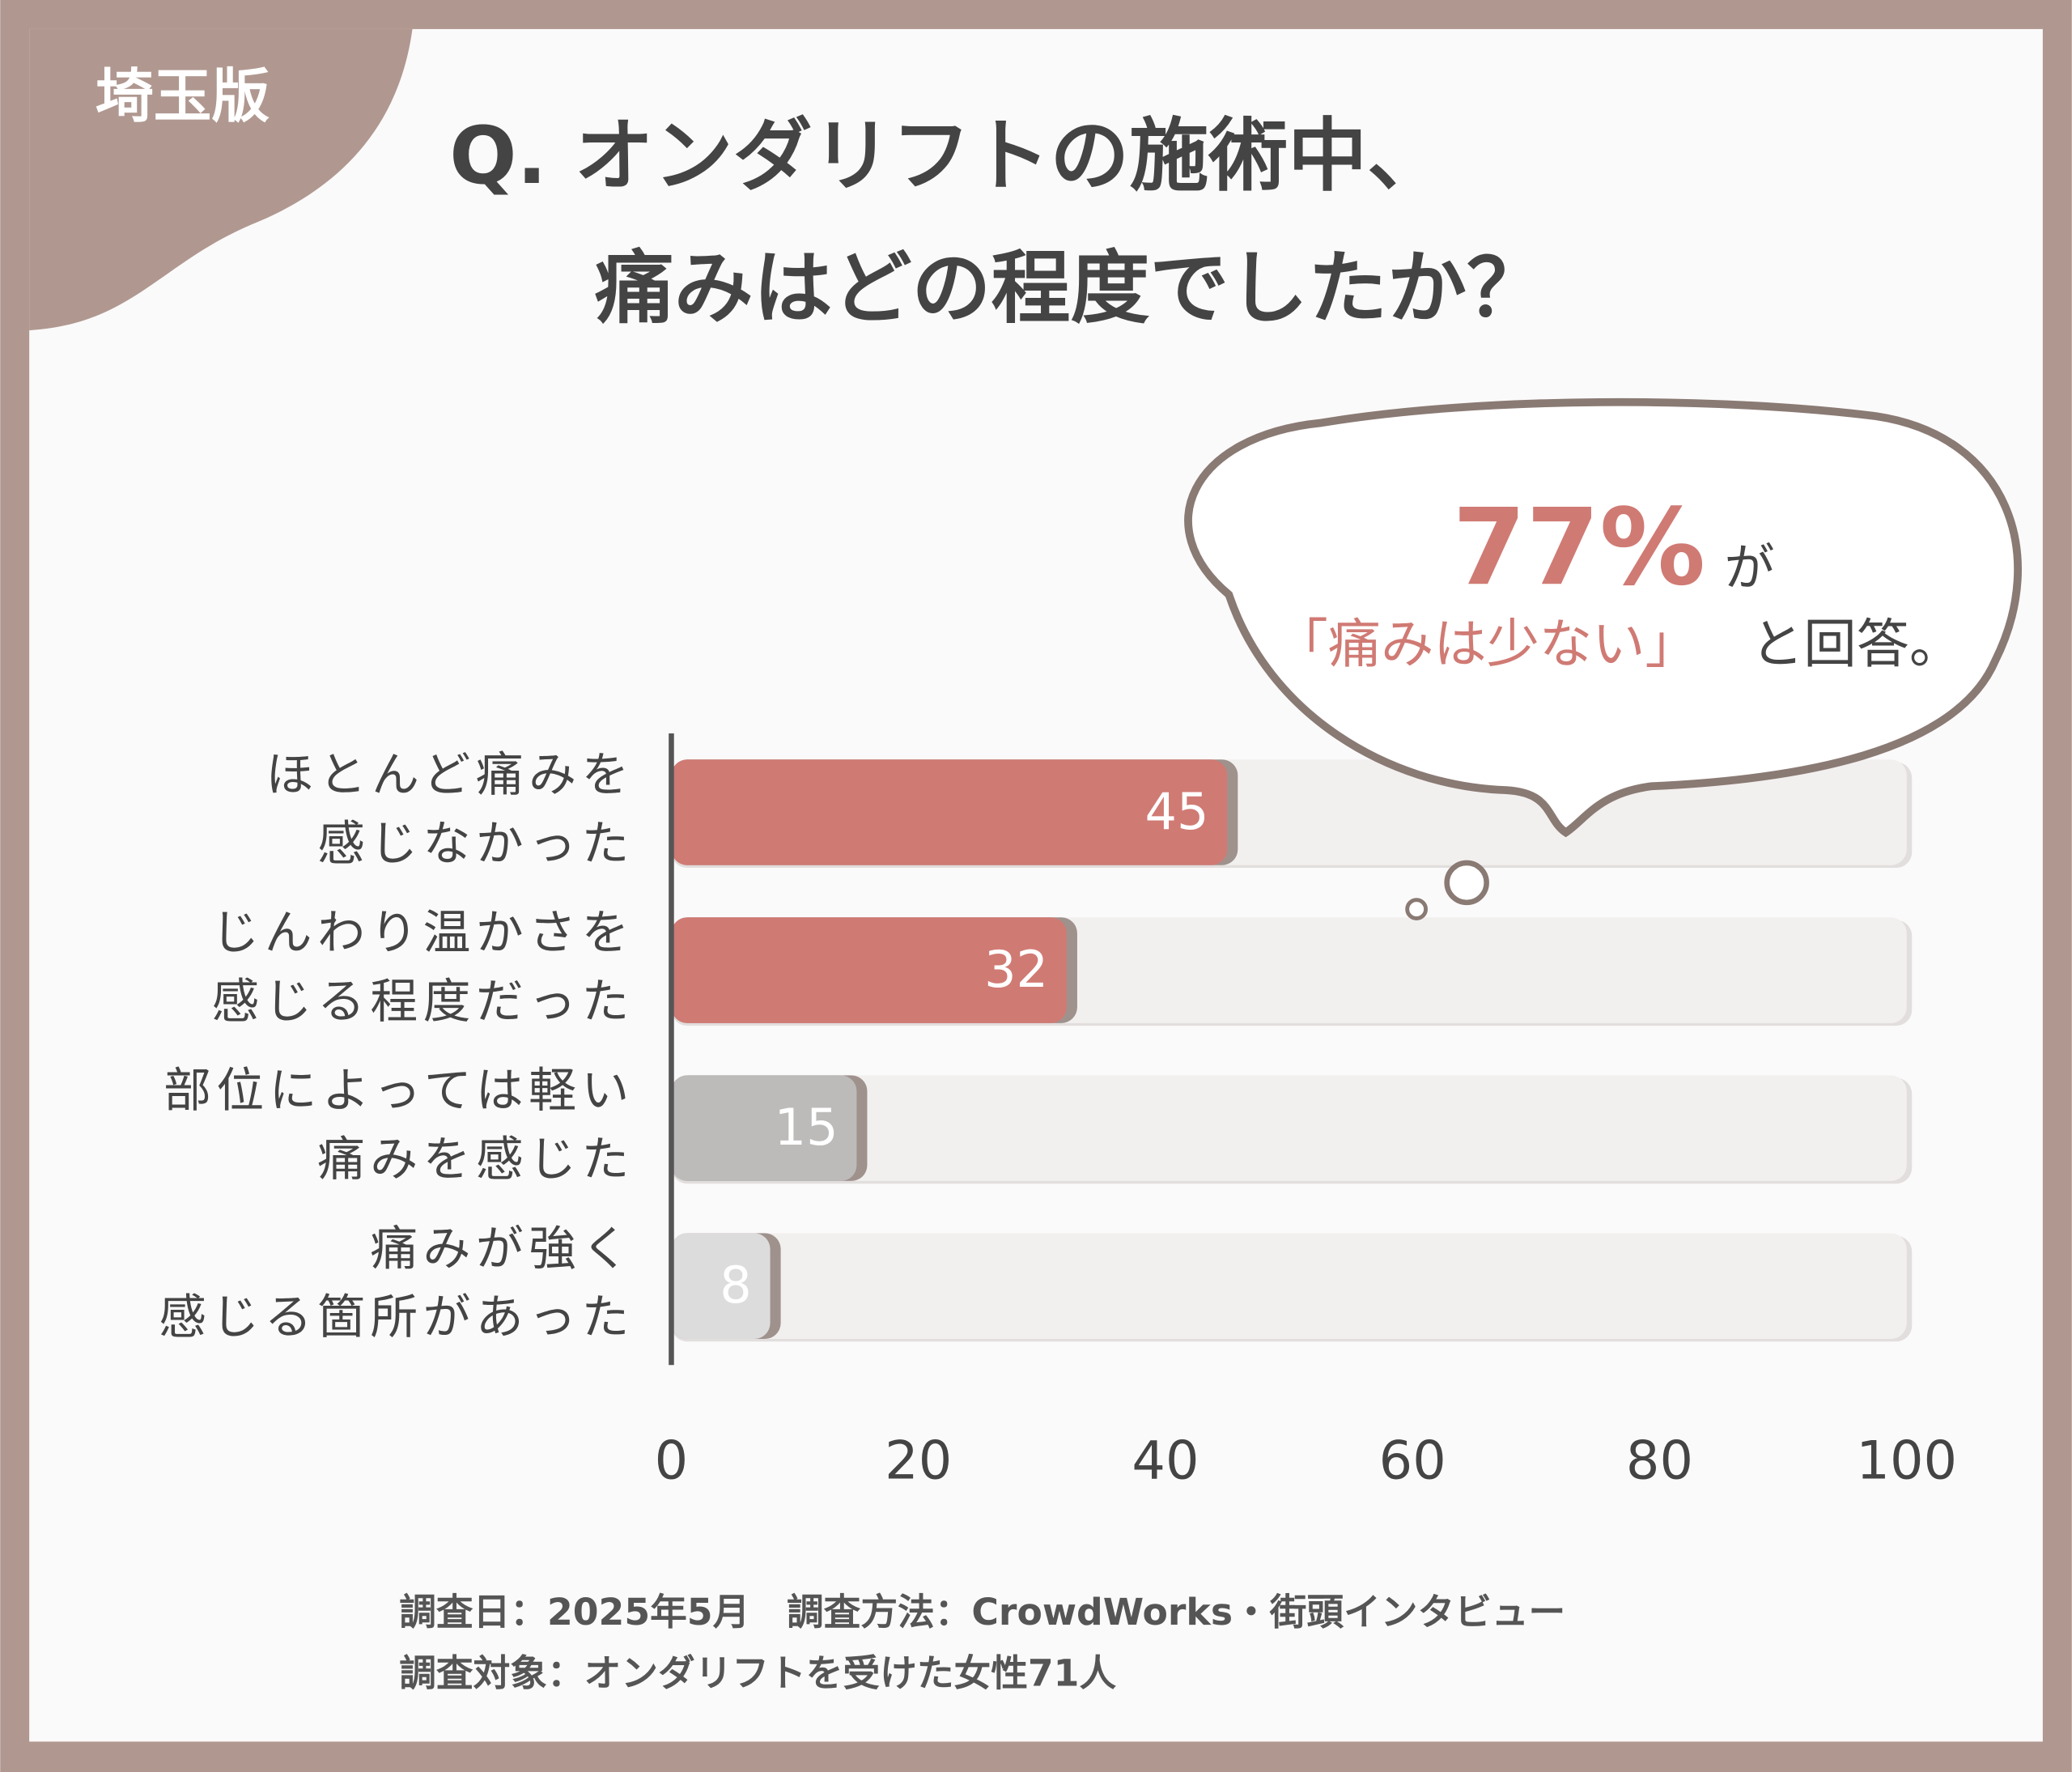  I want to click on y-tick-label: 部位によっては軽い痛みを感じた, so click(399, 1125).